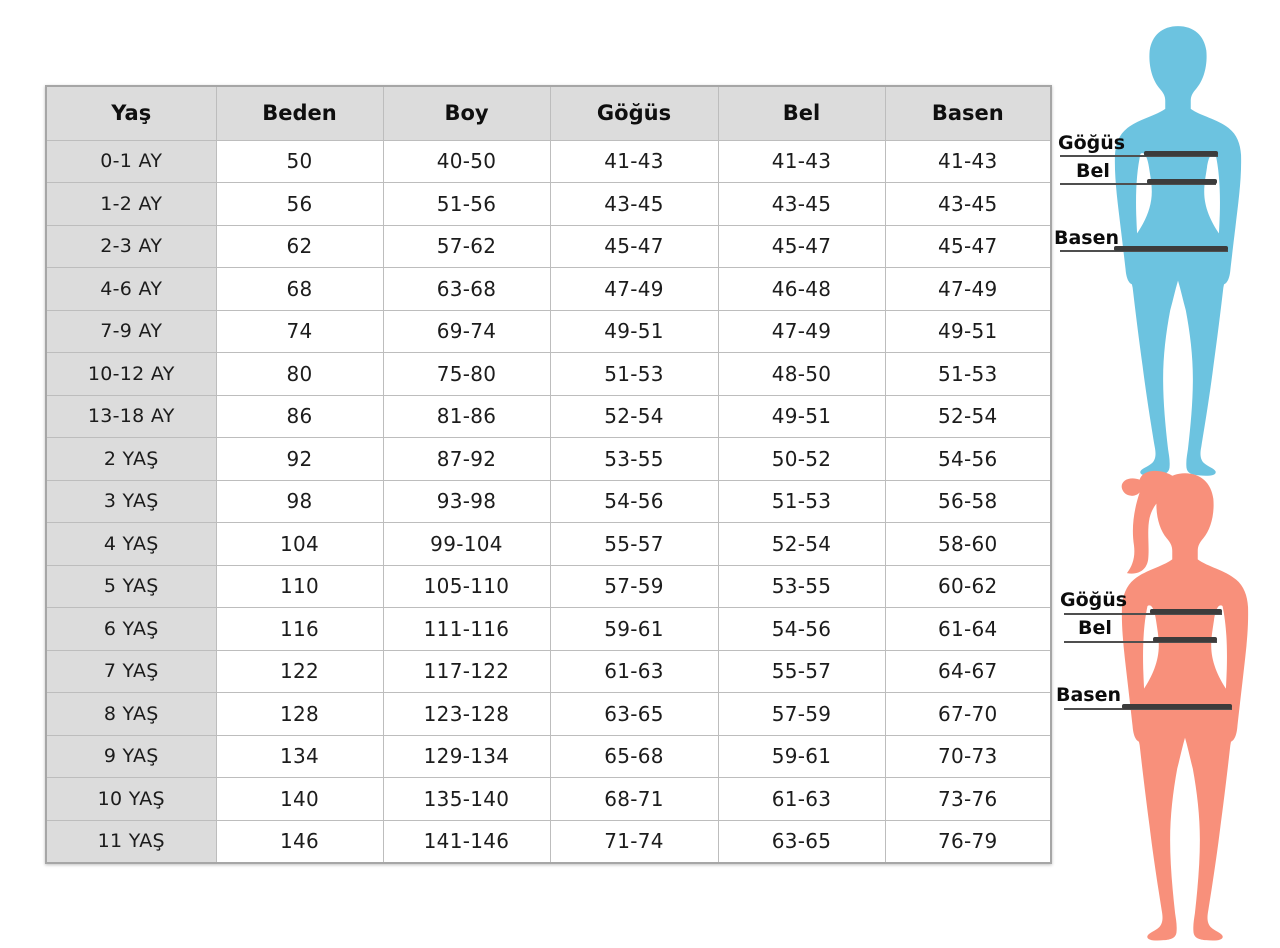 Image resolution: width=1280 pixels, height=948 pixels. I want to click on adult-waist-measure-bar, so click(1182, 181).